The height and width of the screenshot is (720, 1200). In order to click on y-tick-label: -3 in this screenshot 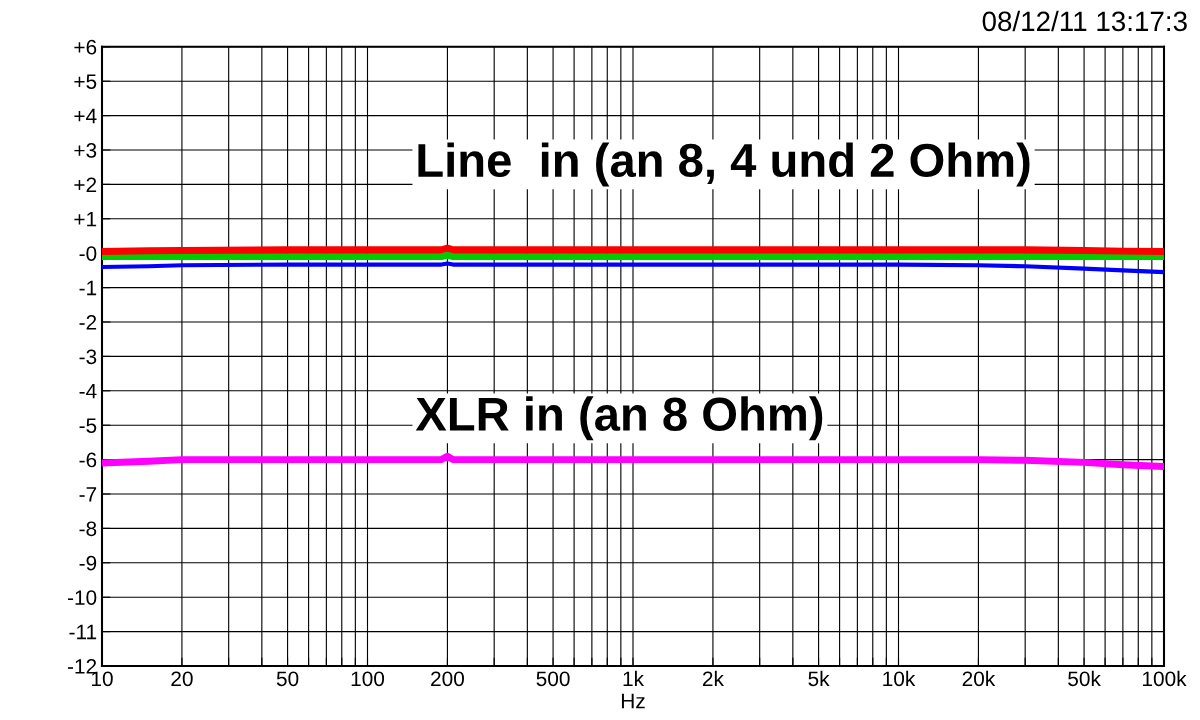, I will do `click(88, 357)`.